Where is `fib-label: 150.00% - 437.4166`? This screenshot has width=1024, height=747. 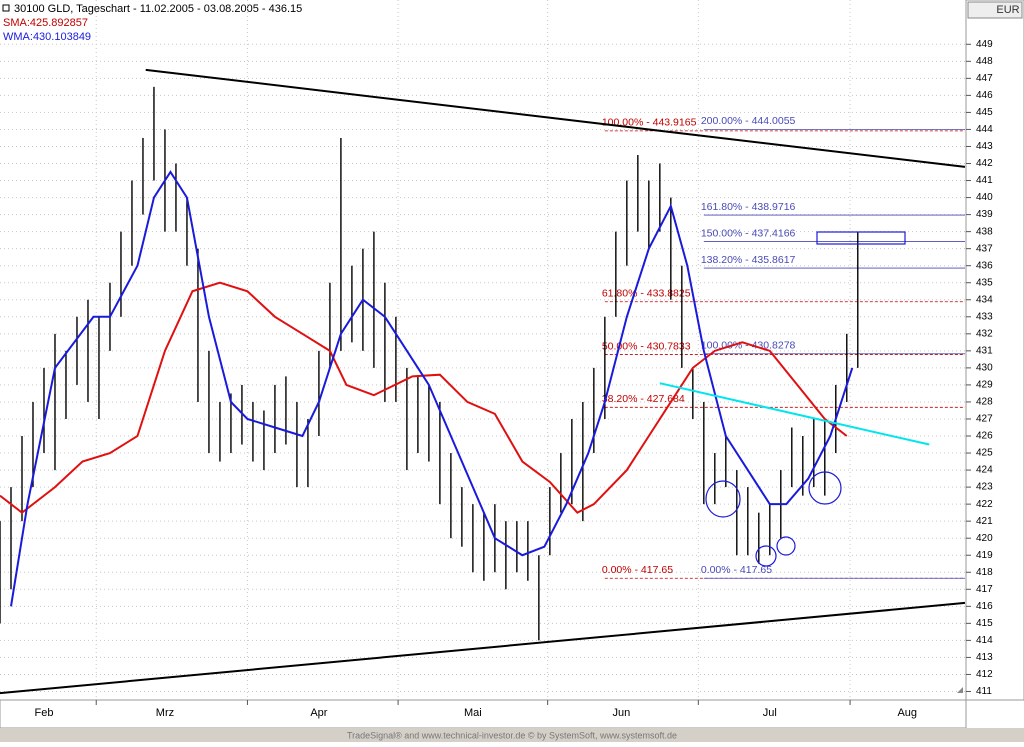
fib-label: 150.00% - 437.4166 is located at coordinates (748, 233).